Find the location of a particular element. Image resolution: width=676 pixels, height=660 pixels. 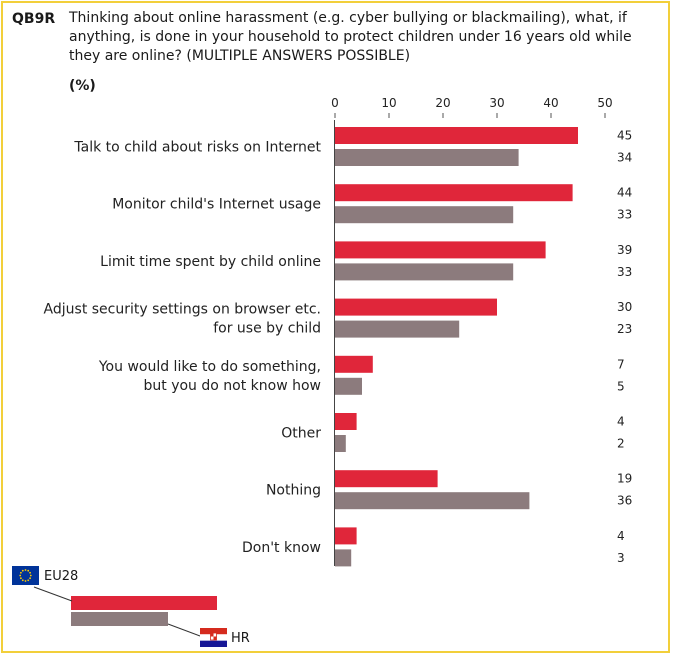

value-label: 44 is located at coordinates (624, 193).